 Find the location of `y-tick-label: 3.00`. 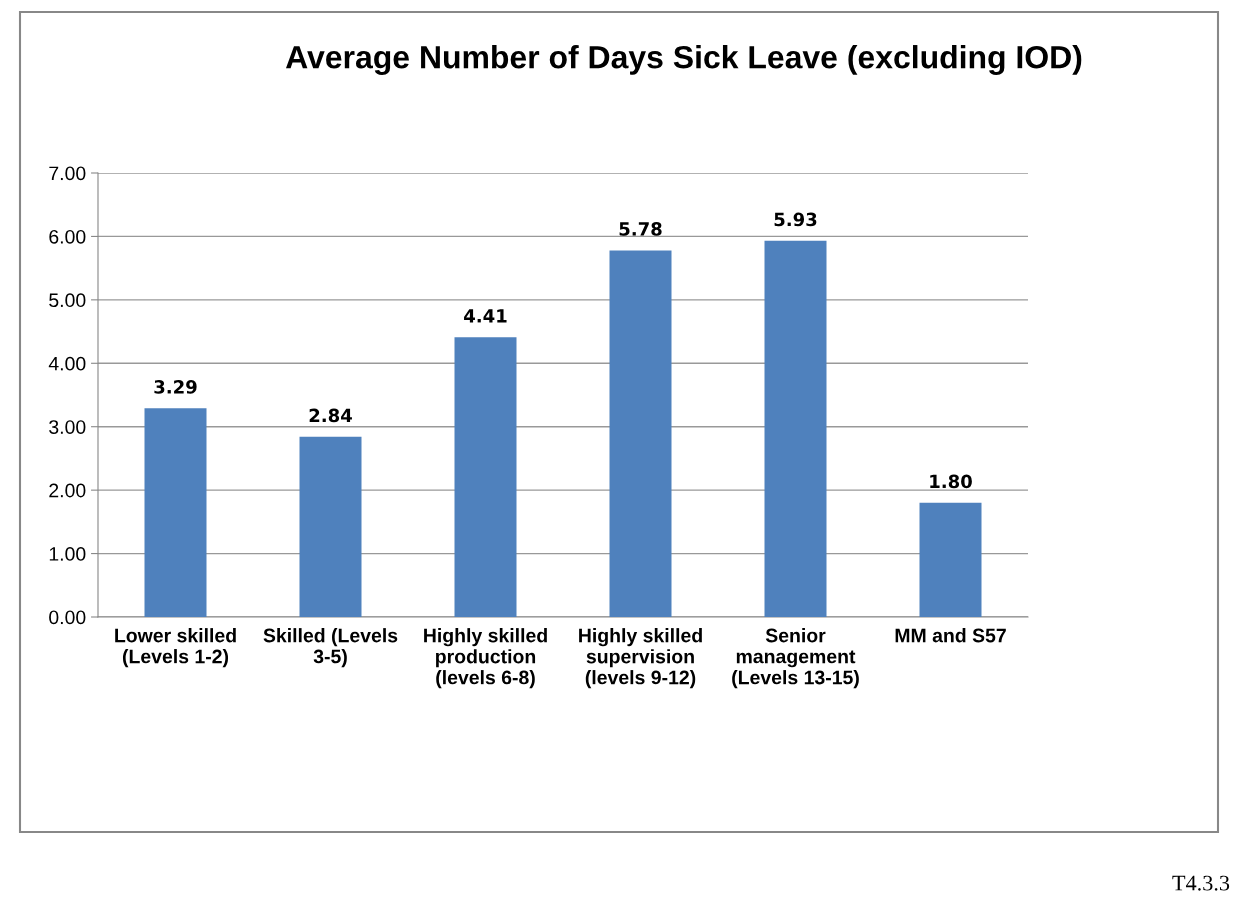

y-tick-label: 3.00 is located at coordinates (67, 427).